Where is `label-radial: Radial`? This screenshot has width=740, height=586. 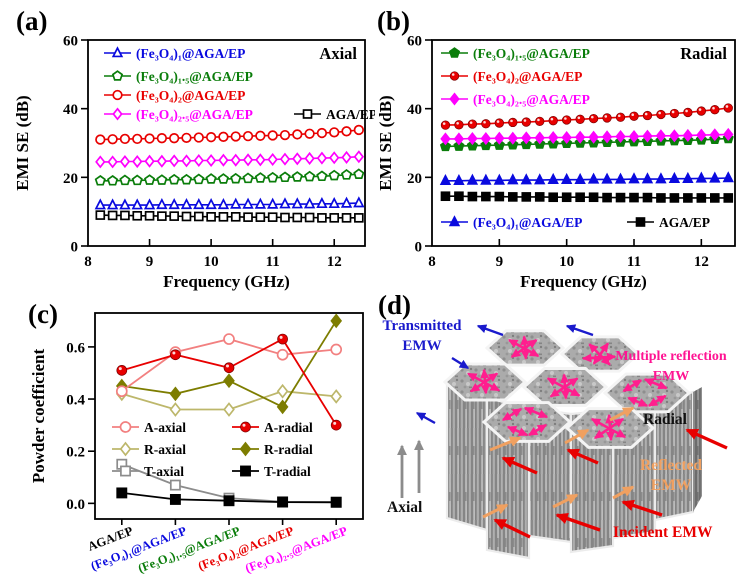 label-radial: Radial is located at coordinates (665, 419).